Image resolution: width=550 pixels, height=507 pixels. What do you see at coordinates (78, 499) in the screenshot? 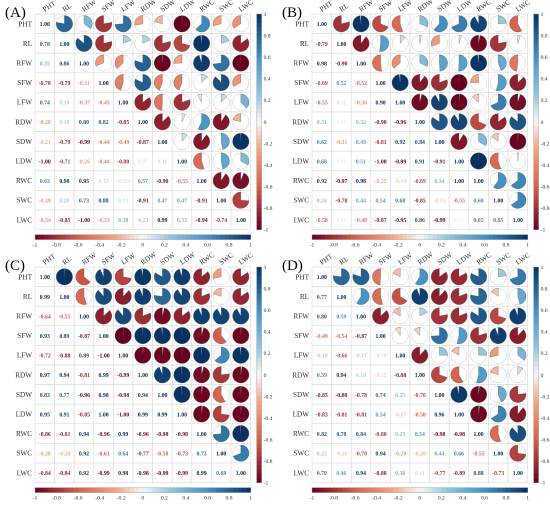
I see `colorbar-tick: -0.6` at bounding box center [78, 499].